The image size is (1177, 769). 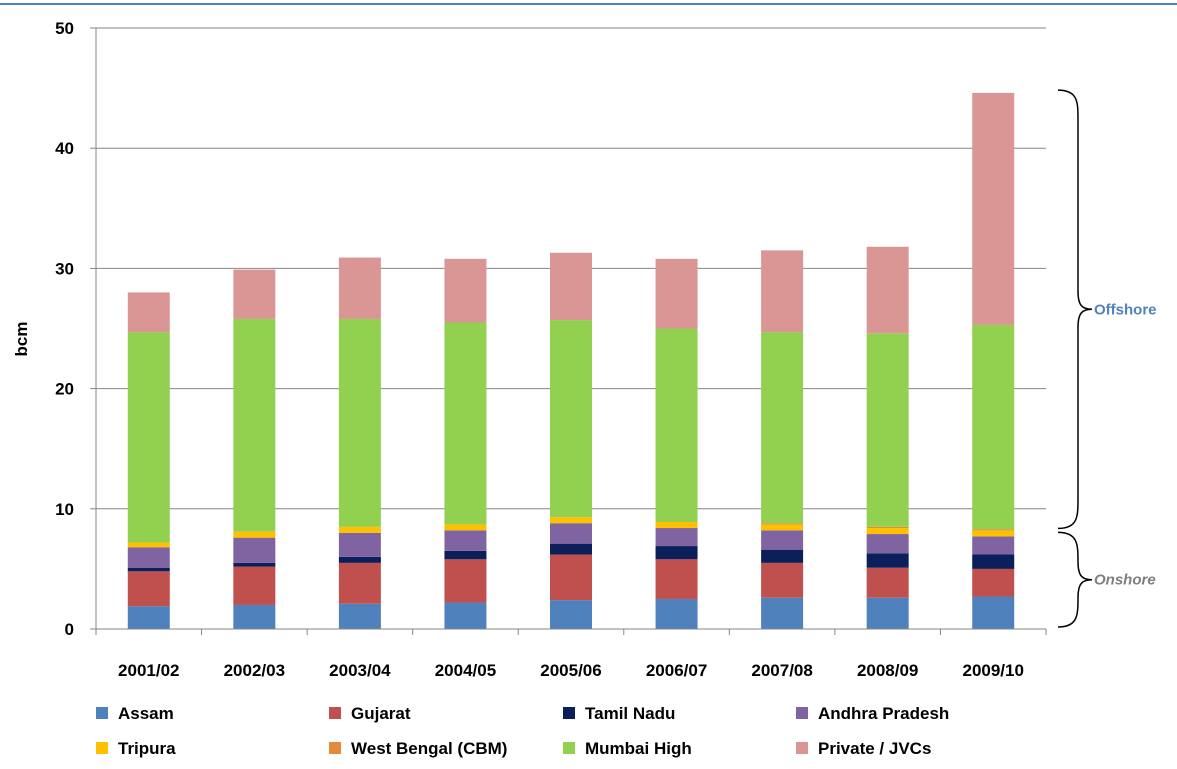 What do you see at coordinates (64, 148) in the screenshot?
I see `y-tick-label: 40` at bounding box center [64, 148].